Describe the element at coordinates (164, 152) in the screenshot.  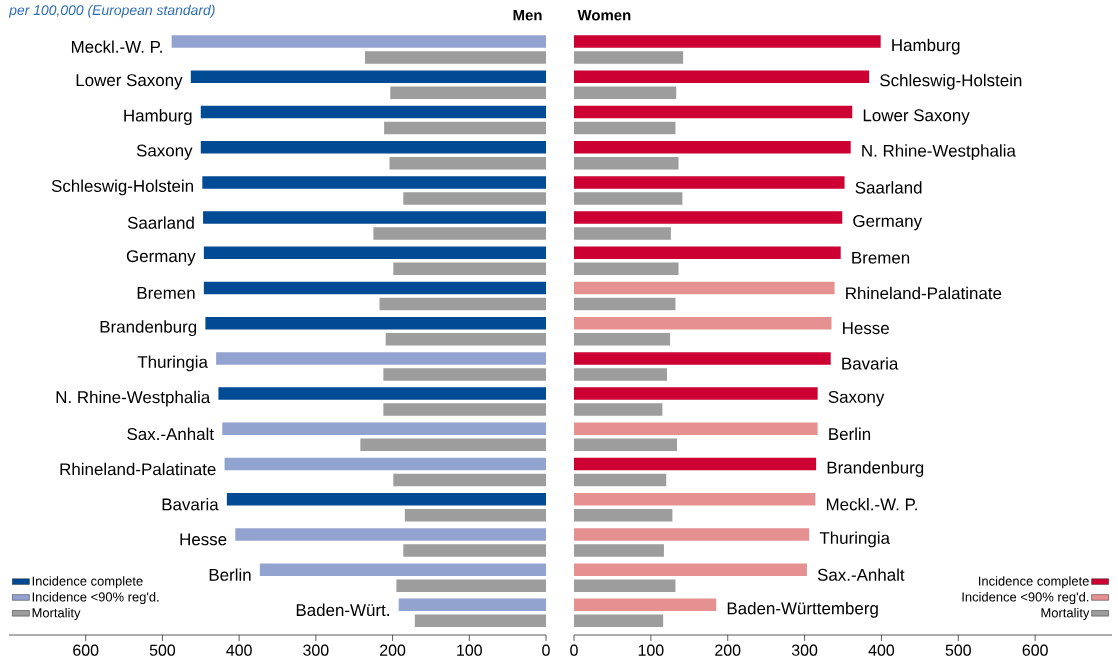
I see `y-tick-label: Saxony` at that location.